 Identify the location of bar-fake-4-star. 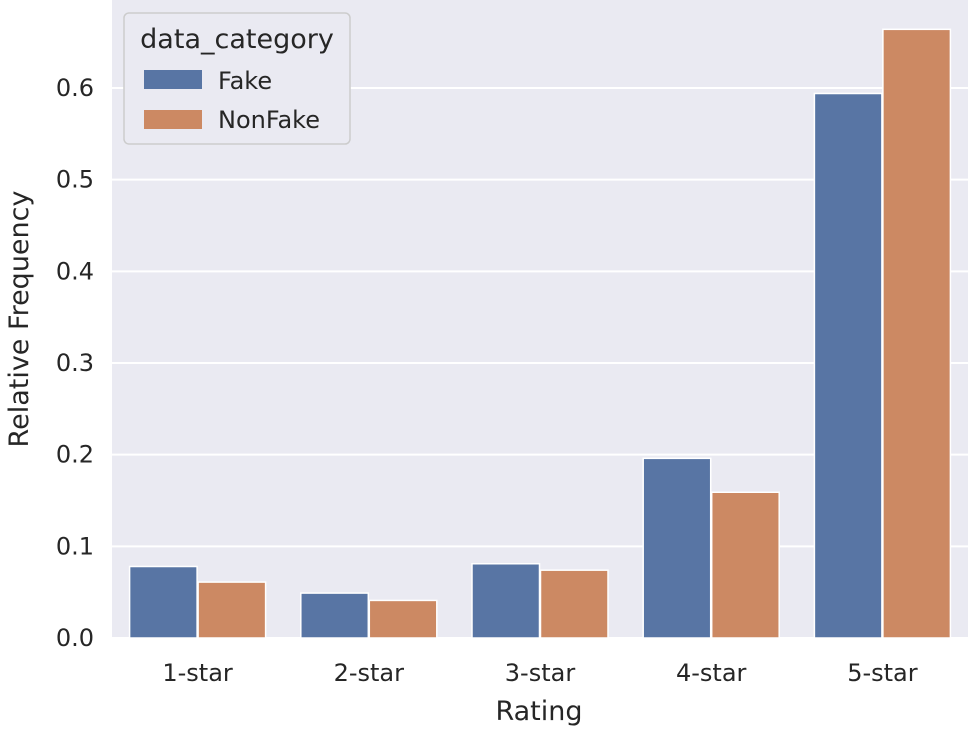
(677, 548).